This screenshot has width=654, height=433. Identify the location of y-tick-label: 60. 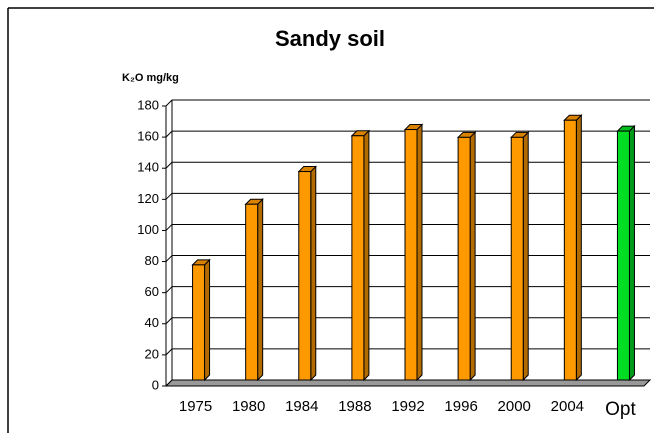
(152, 291).